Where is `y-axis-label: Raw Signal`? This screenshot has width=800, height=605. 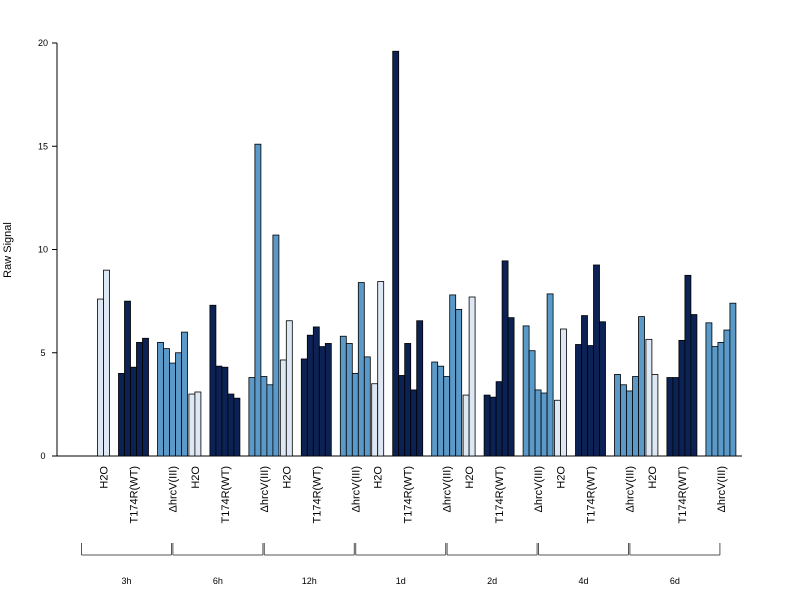
y-axis-label: Raw Signal is located at coordinates (8, 250).